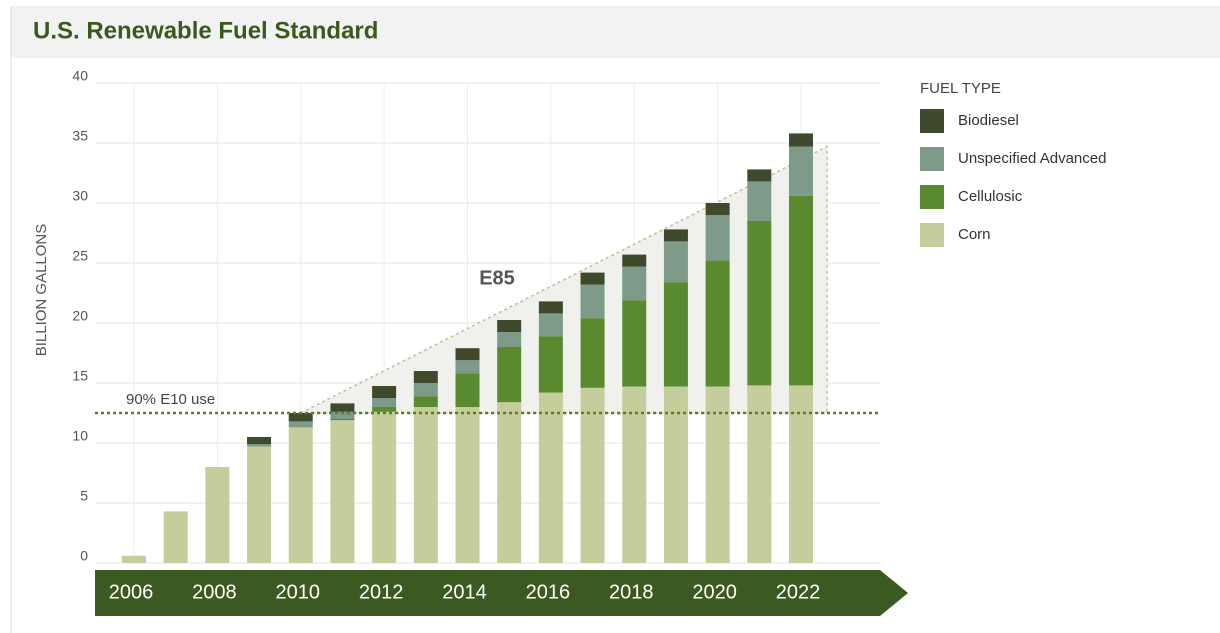 Image resolution: width=1220 pixels, height=633 pixels. I want to click on e10-label: 90% E10 use, so click(170, 399).